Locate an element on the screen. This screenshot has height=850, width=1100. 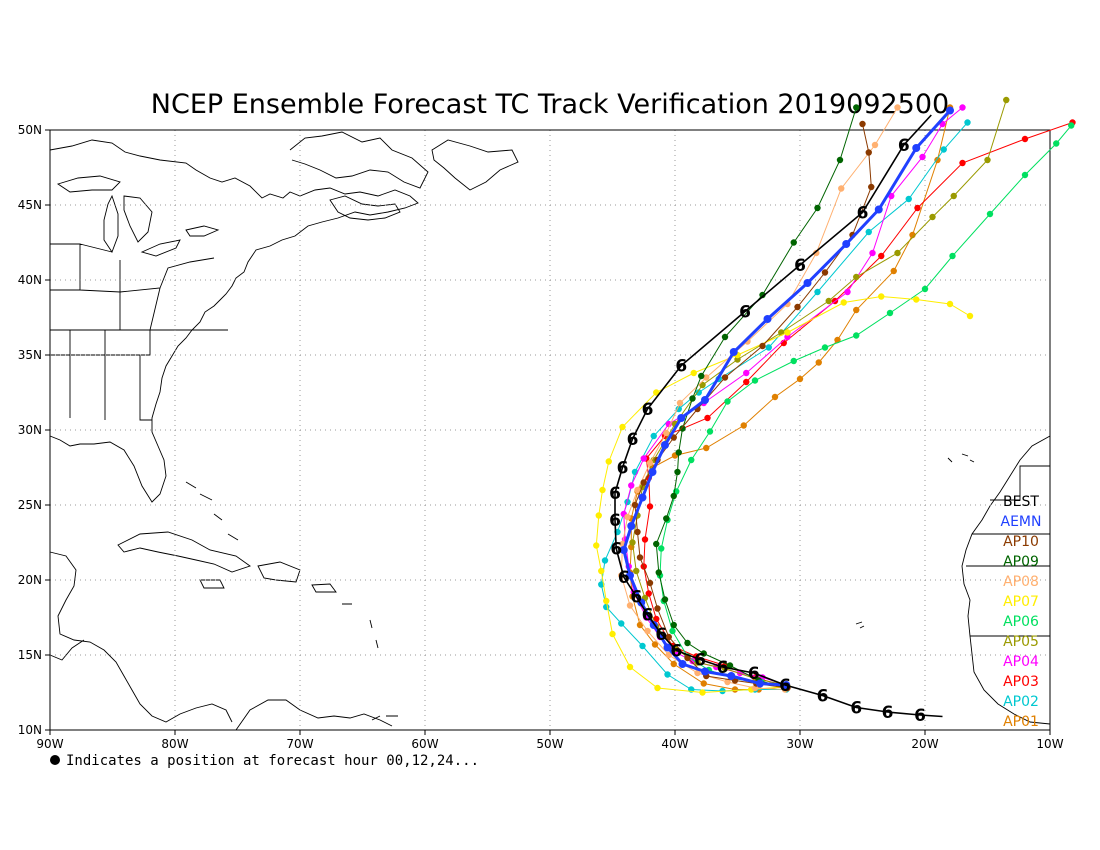
y-tick-label: 45N is located at coordinates (30, 205).